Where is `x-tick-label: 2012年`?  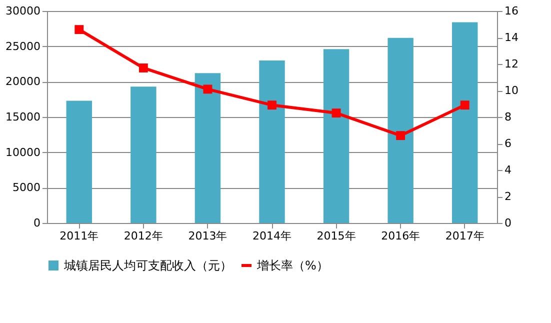
x-tick-label: 2012年 is located at coordinates (143, 236).